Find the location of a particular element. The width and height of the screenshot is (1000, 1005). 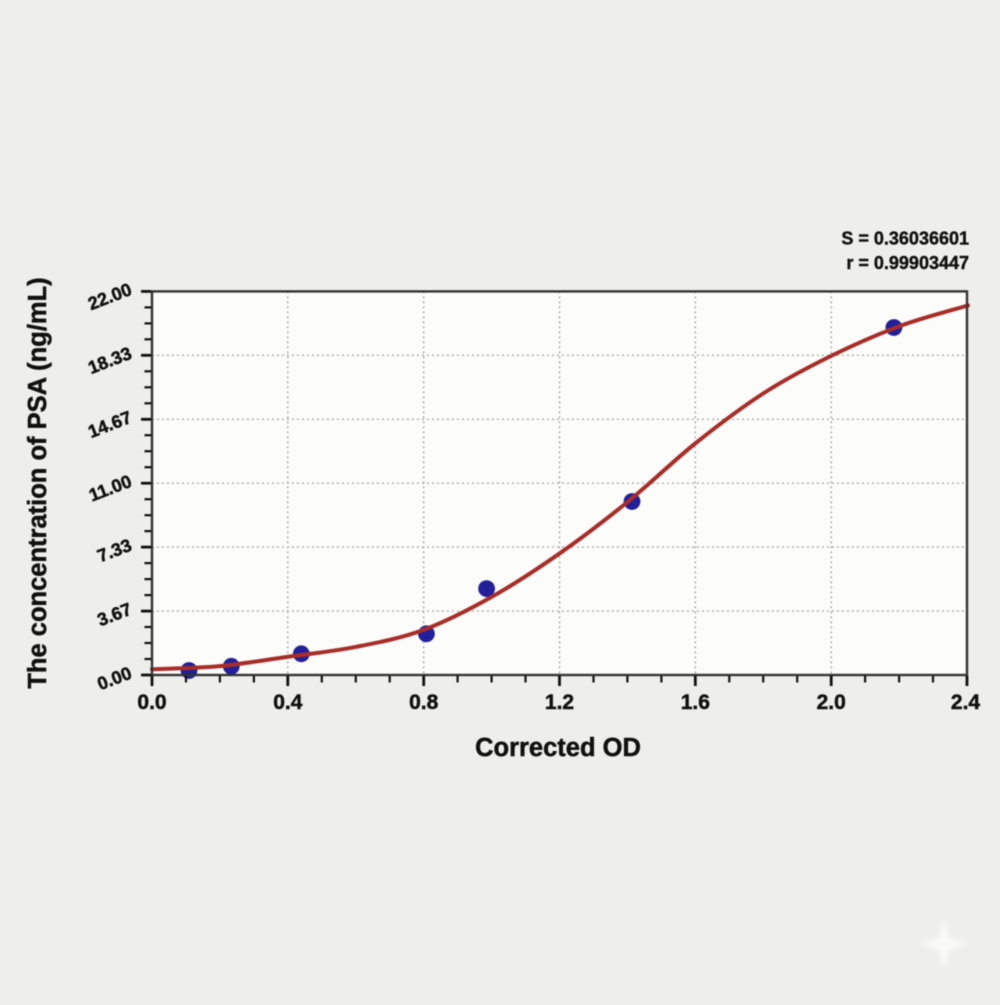

svg-text: 1.2 is located at coordinates (559, 702).